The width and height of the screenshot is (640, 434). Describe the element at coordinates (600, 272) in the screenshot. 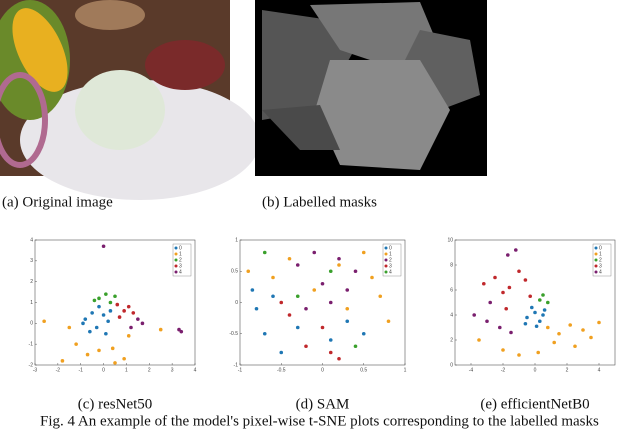

I see `legend-label: 4` at that location.